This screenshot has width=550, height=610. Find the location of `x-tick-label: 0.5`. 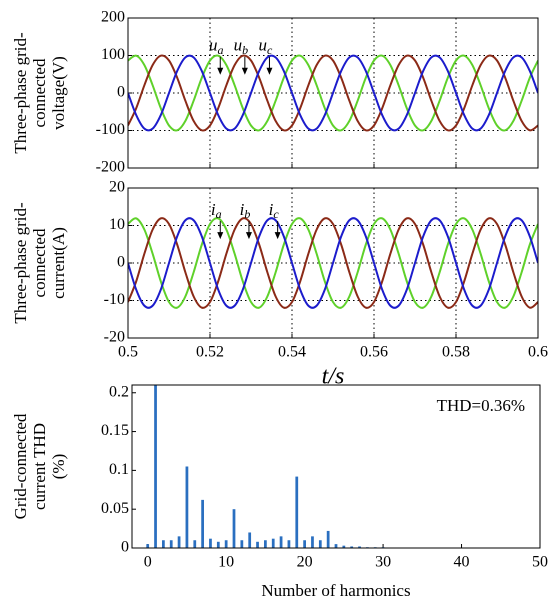

x-tick-label: 0.5 is located at coordinates (128, 352).